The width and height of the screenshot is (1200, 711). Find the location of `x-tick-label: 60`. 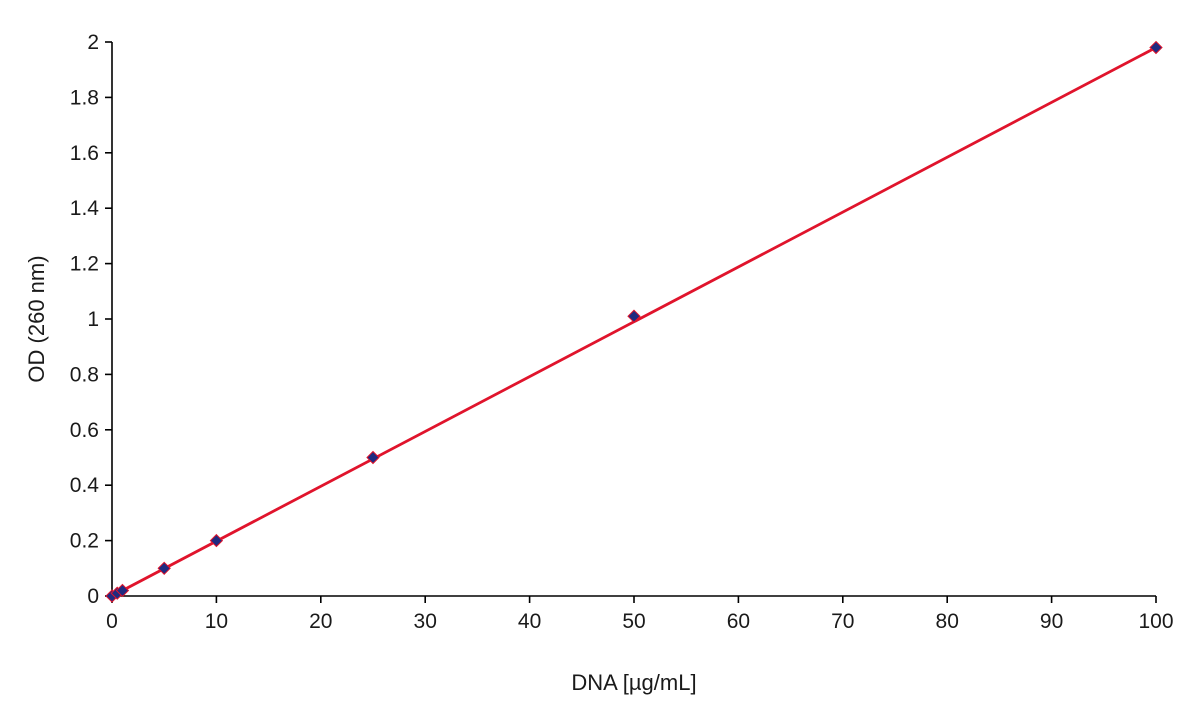

x-tick-label: 60 is located at coordinates (738, 621).